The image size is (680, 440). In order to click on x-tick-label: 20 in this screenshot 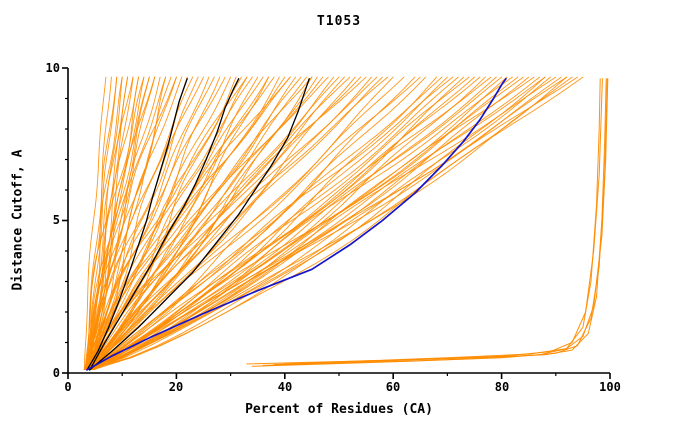, I will do `click(176, 387)`.